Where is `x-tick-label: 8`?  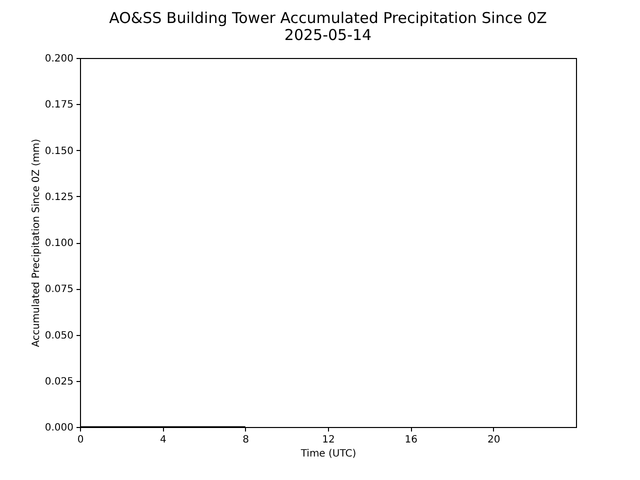
x-tick-label: 8 is located at coordinates (246, 440).